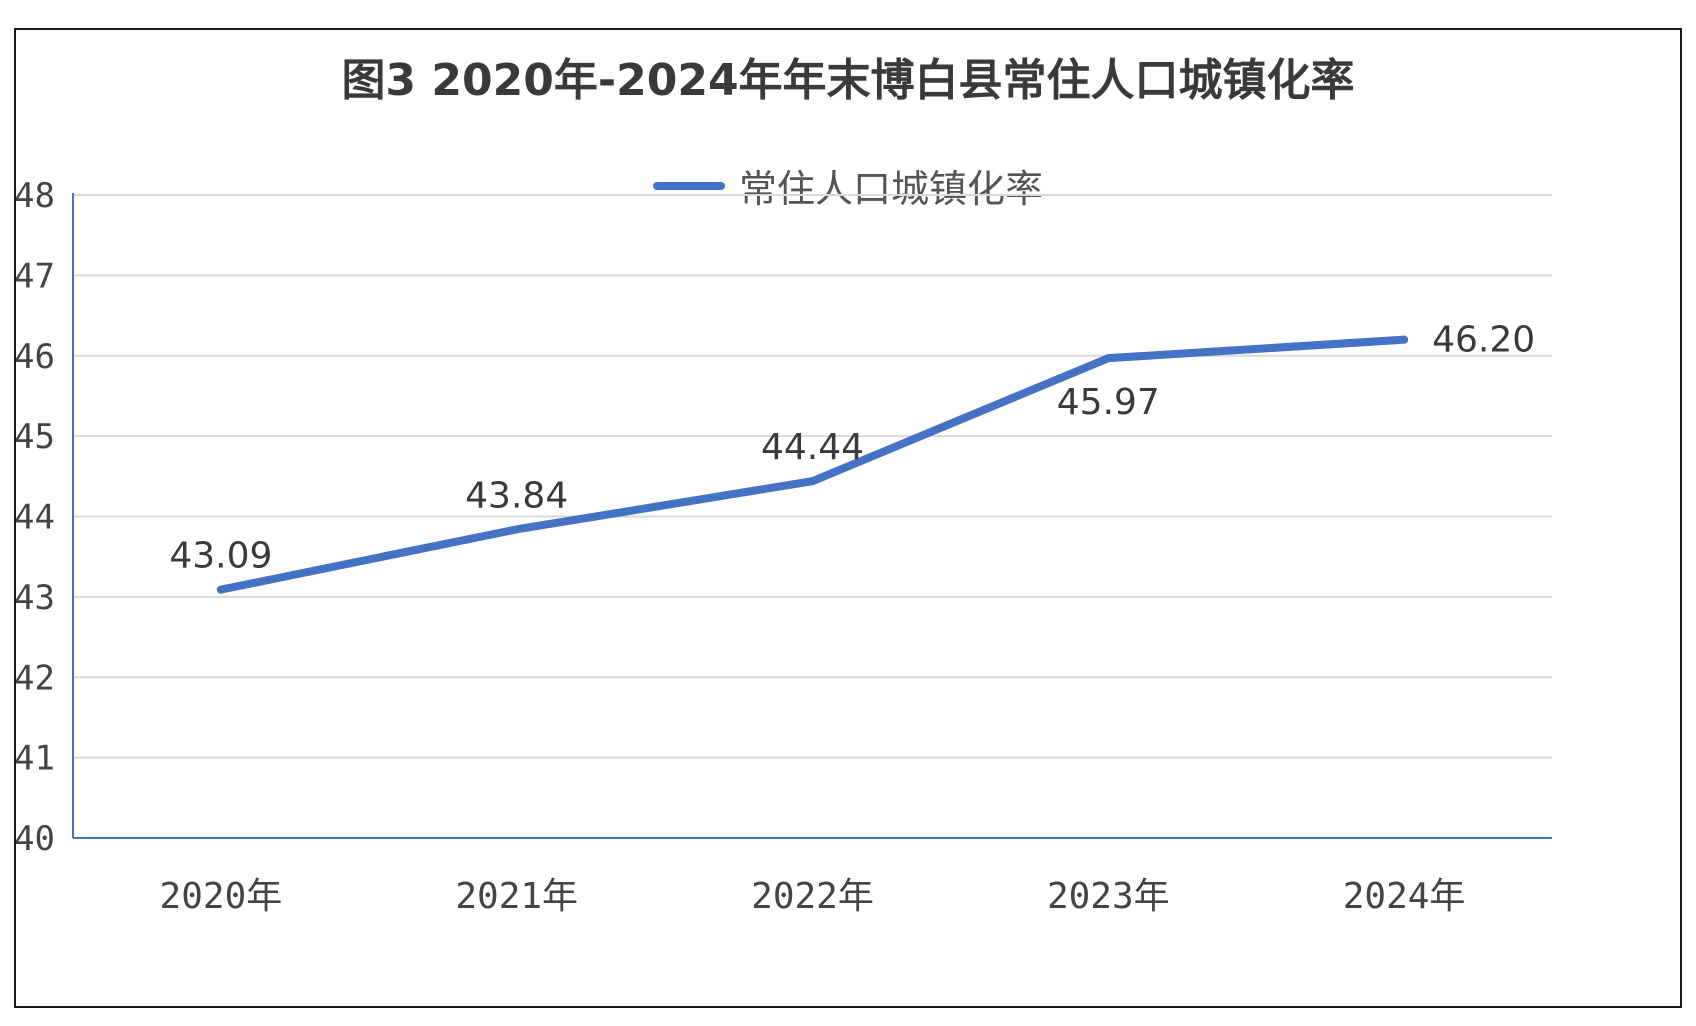  Describe the element at coordinates (34, 518) in the screenshot. I see `y-tick-label: 44` at that location.